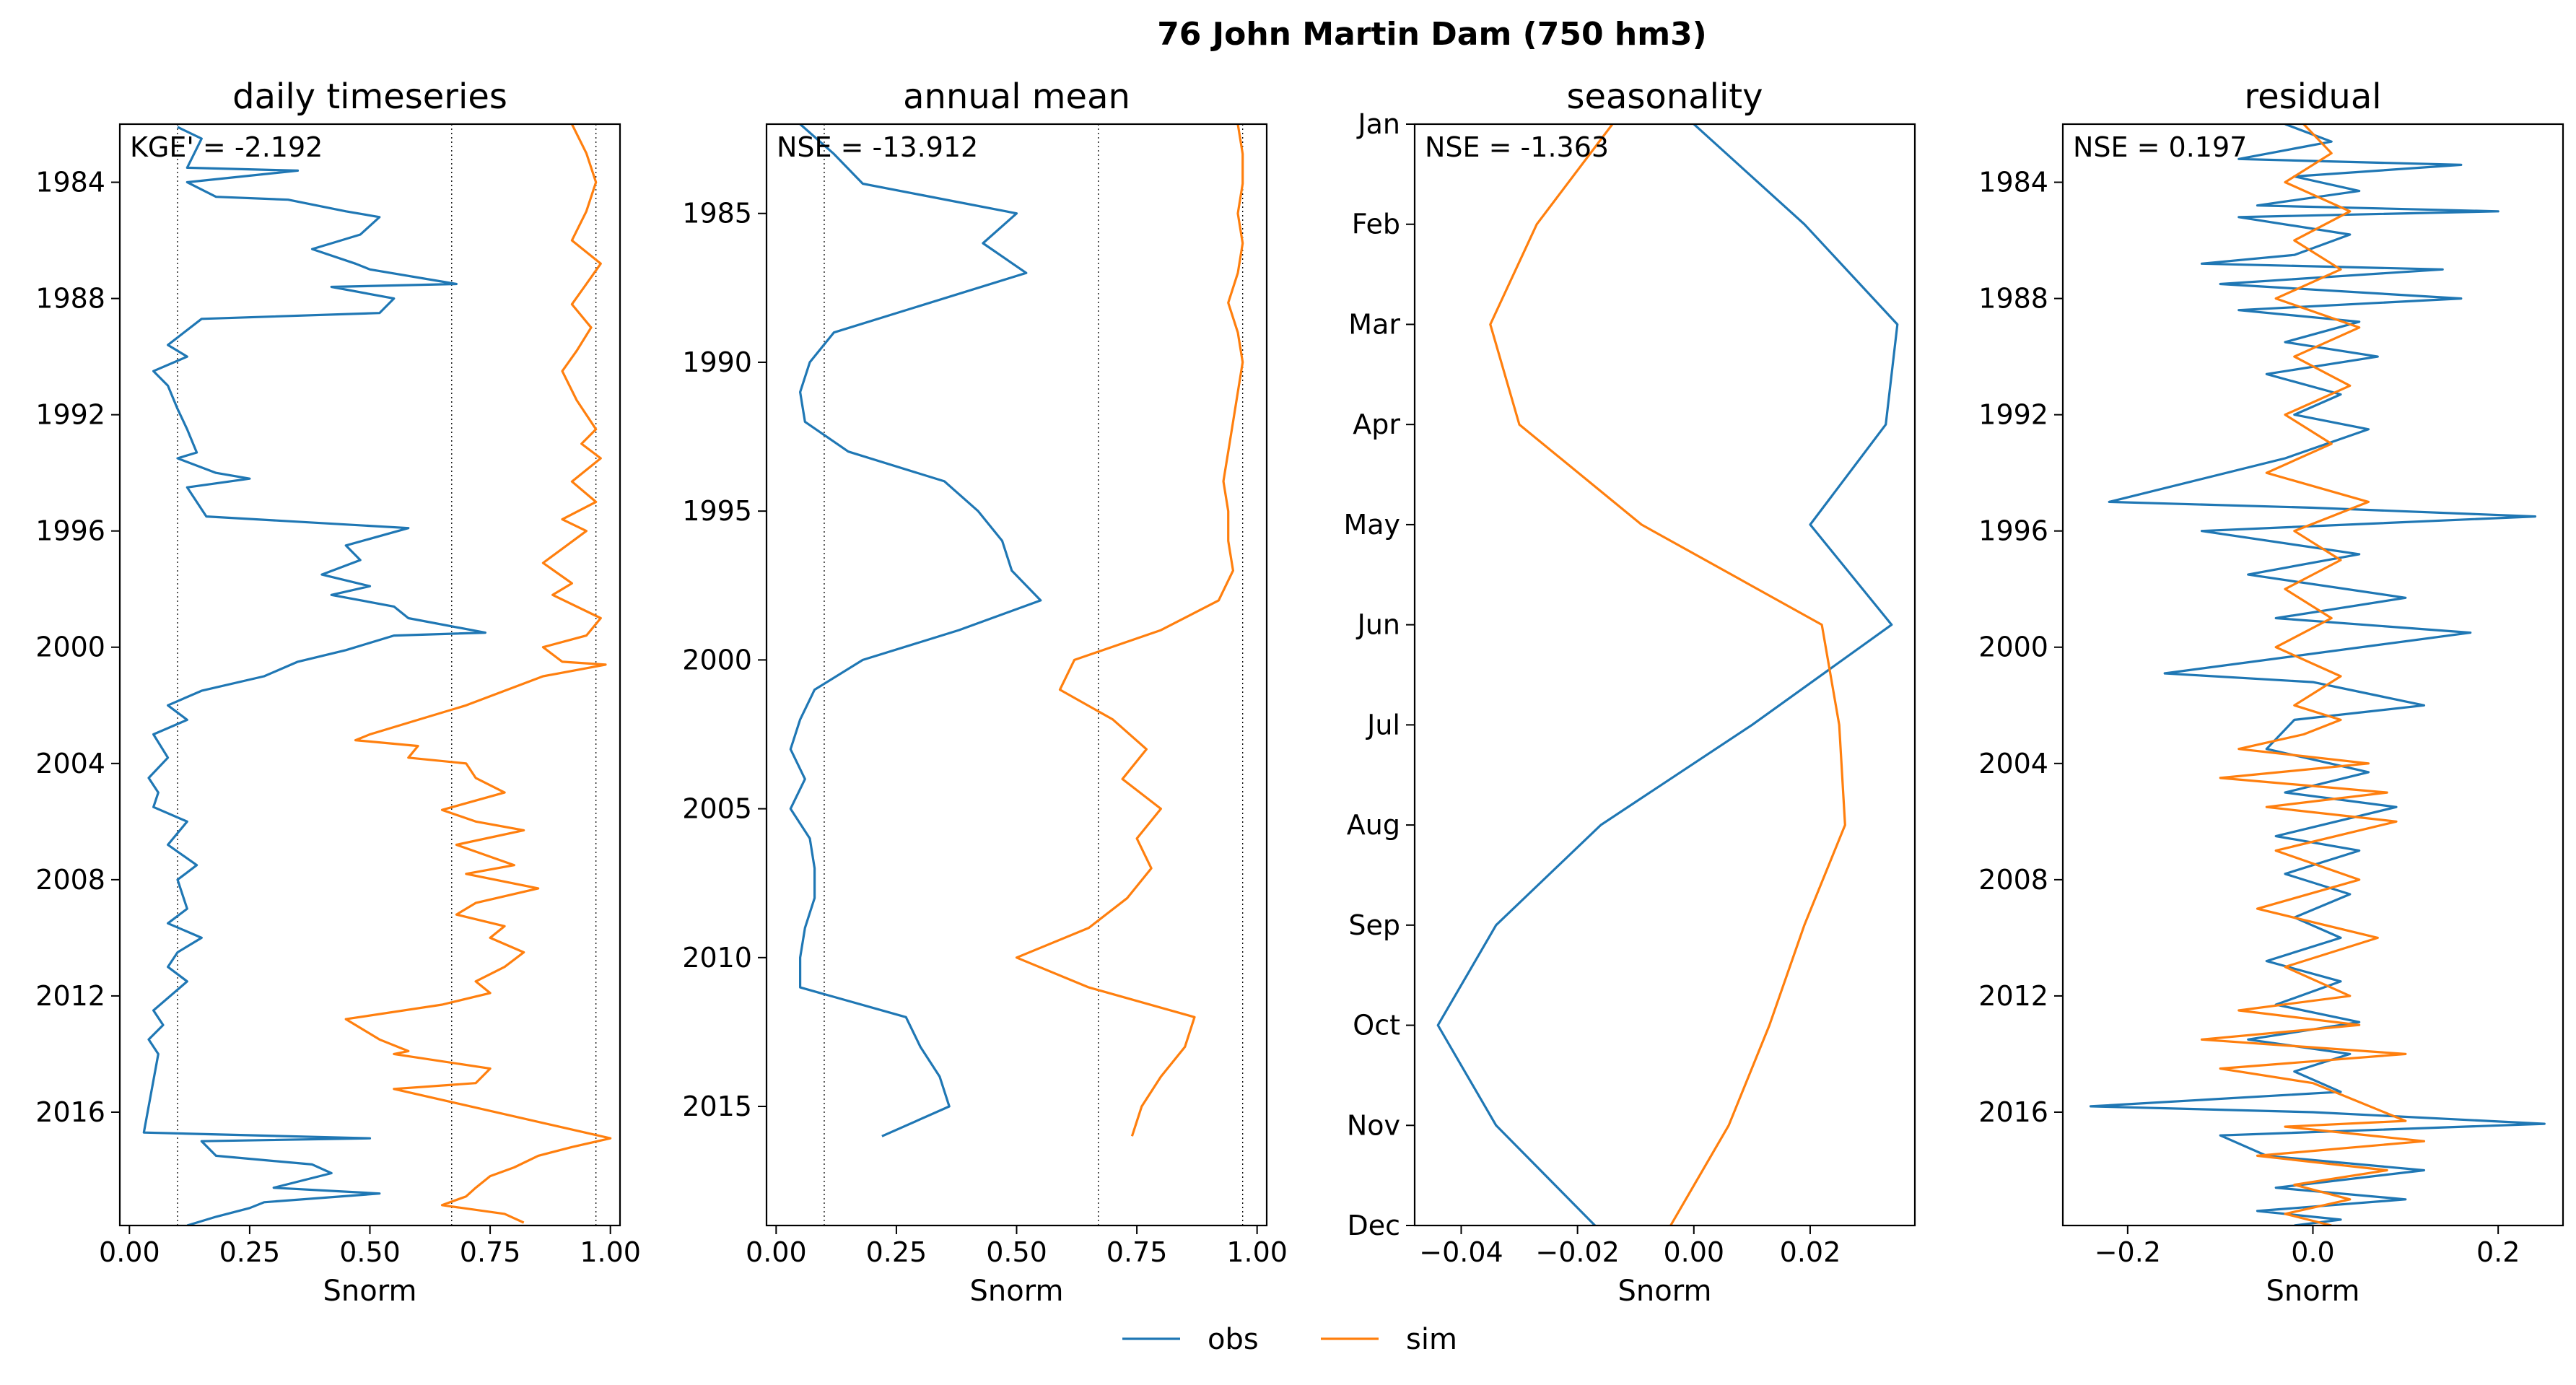  Describe the element at coordinates (717, 1106) in the screenshot. I see `y-tick-label: 2015` at that location.